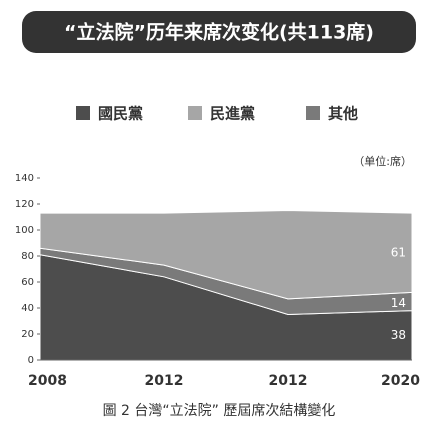 The height and width of the screenshot is (432, 438). What do you see at coordinates (398, 303) in the screenshot?
I see `value-label: 14` at bounding box center [398, 303].